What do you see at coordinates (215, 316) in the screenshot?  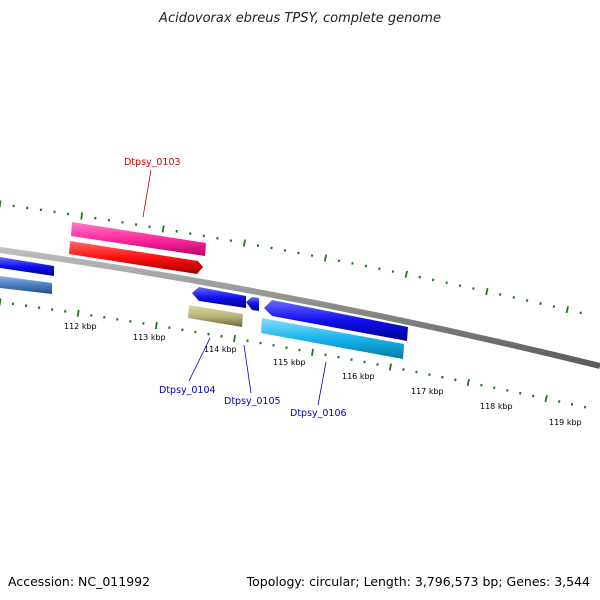 I see `gene-olive-feature` at bounding box center [215, 316].